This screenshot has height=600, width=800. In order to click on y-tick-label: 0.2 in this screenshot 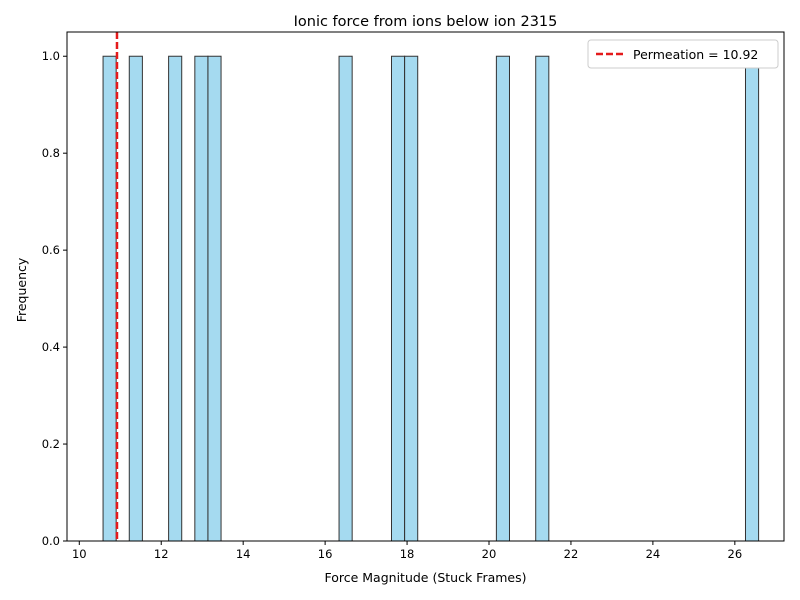, I will do `click(51, 444)`.